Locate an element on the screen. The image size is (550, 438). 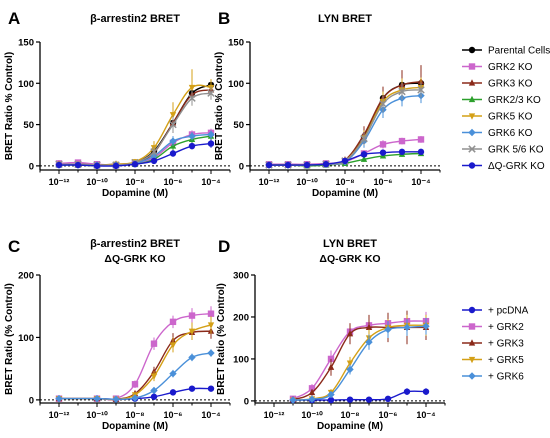
x-tick-label: 10⁻¹⁰ is located at coordinates (97, 182).